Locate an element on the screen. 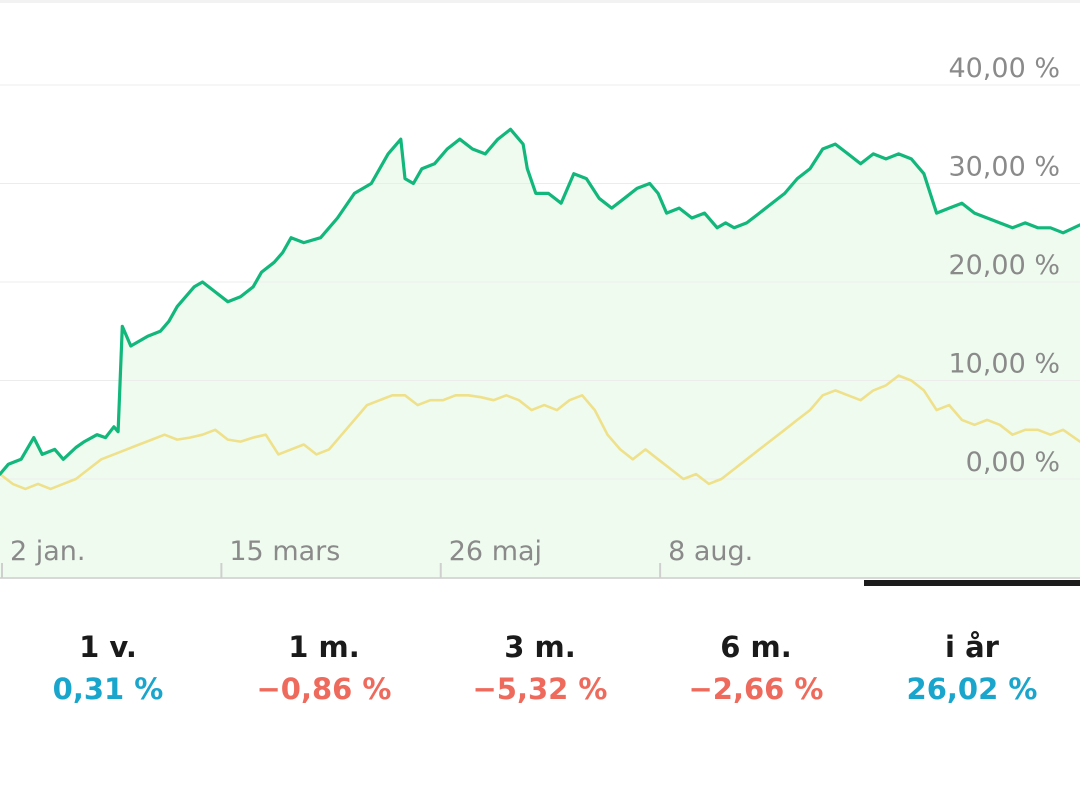 Image resolution: width=1080 pixels, height=800 pixels. tab-label: 3 m. is located at coordinates (540, 647).